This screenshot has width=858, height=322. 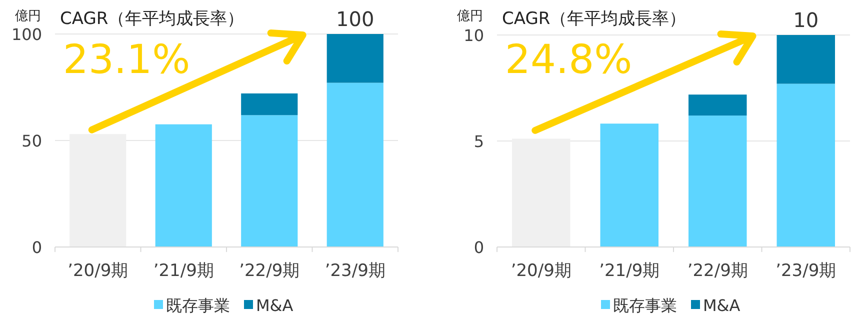 What do you see at coordinates (479, 141) in the screenshot?
I see `y-tick-label: 5` at bounding box center [479, 141].